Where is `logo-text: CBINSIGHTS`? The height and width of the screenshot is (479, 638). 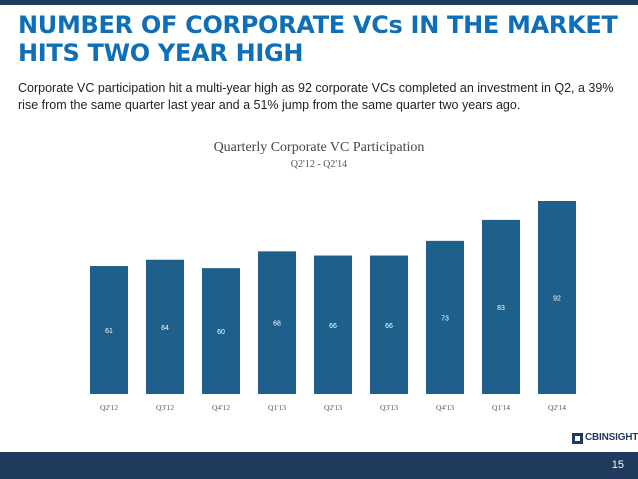
logo-text: CBINSIGHTS is located at coordinates (611, 437).